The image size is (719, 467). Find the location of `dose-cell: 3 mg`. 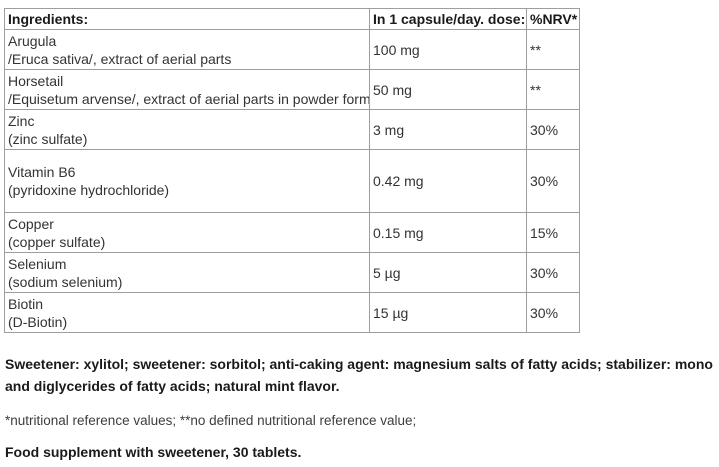

dose-cell: 3 mg is located at coordinates (448, 129).